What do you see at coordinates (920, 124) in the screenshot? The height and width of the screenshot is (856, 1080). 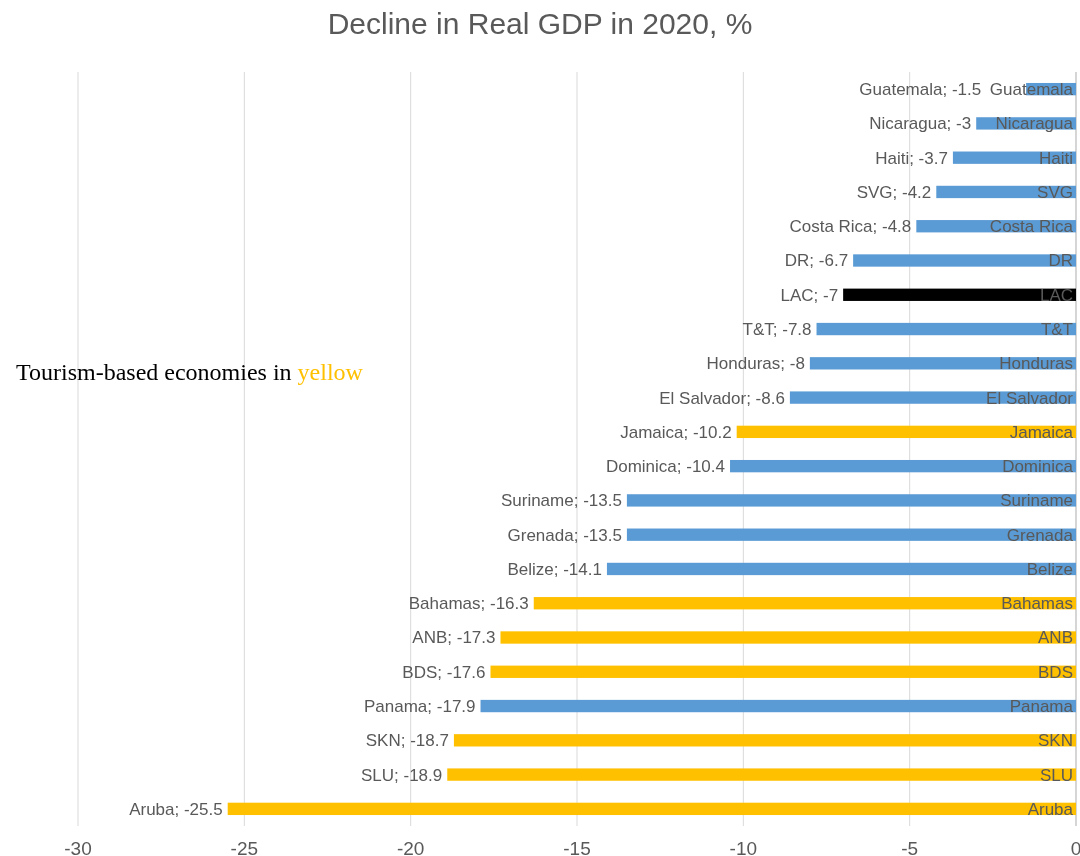 I see `data-label: Nicaragua; -3` at bounding box center [920, 124].